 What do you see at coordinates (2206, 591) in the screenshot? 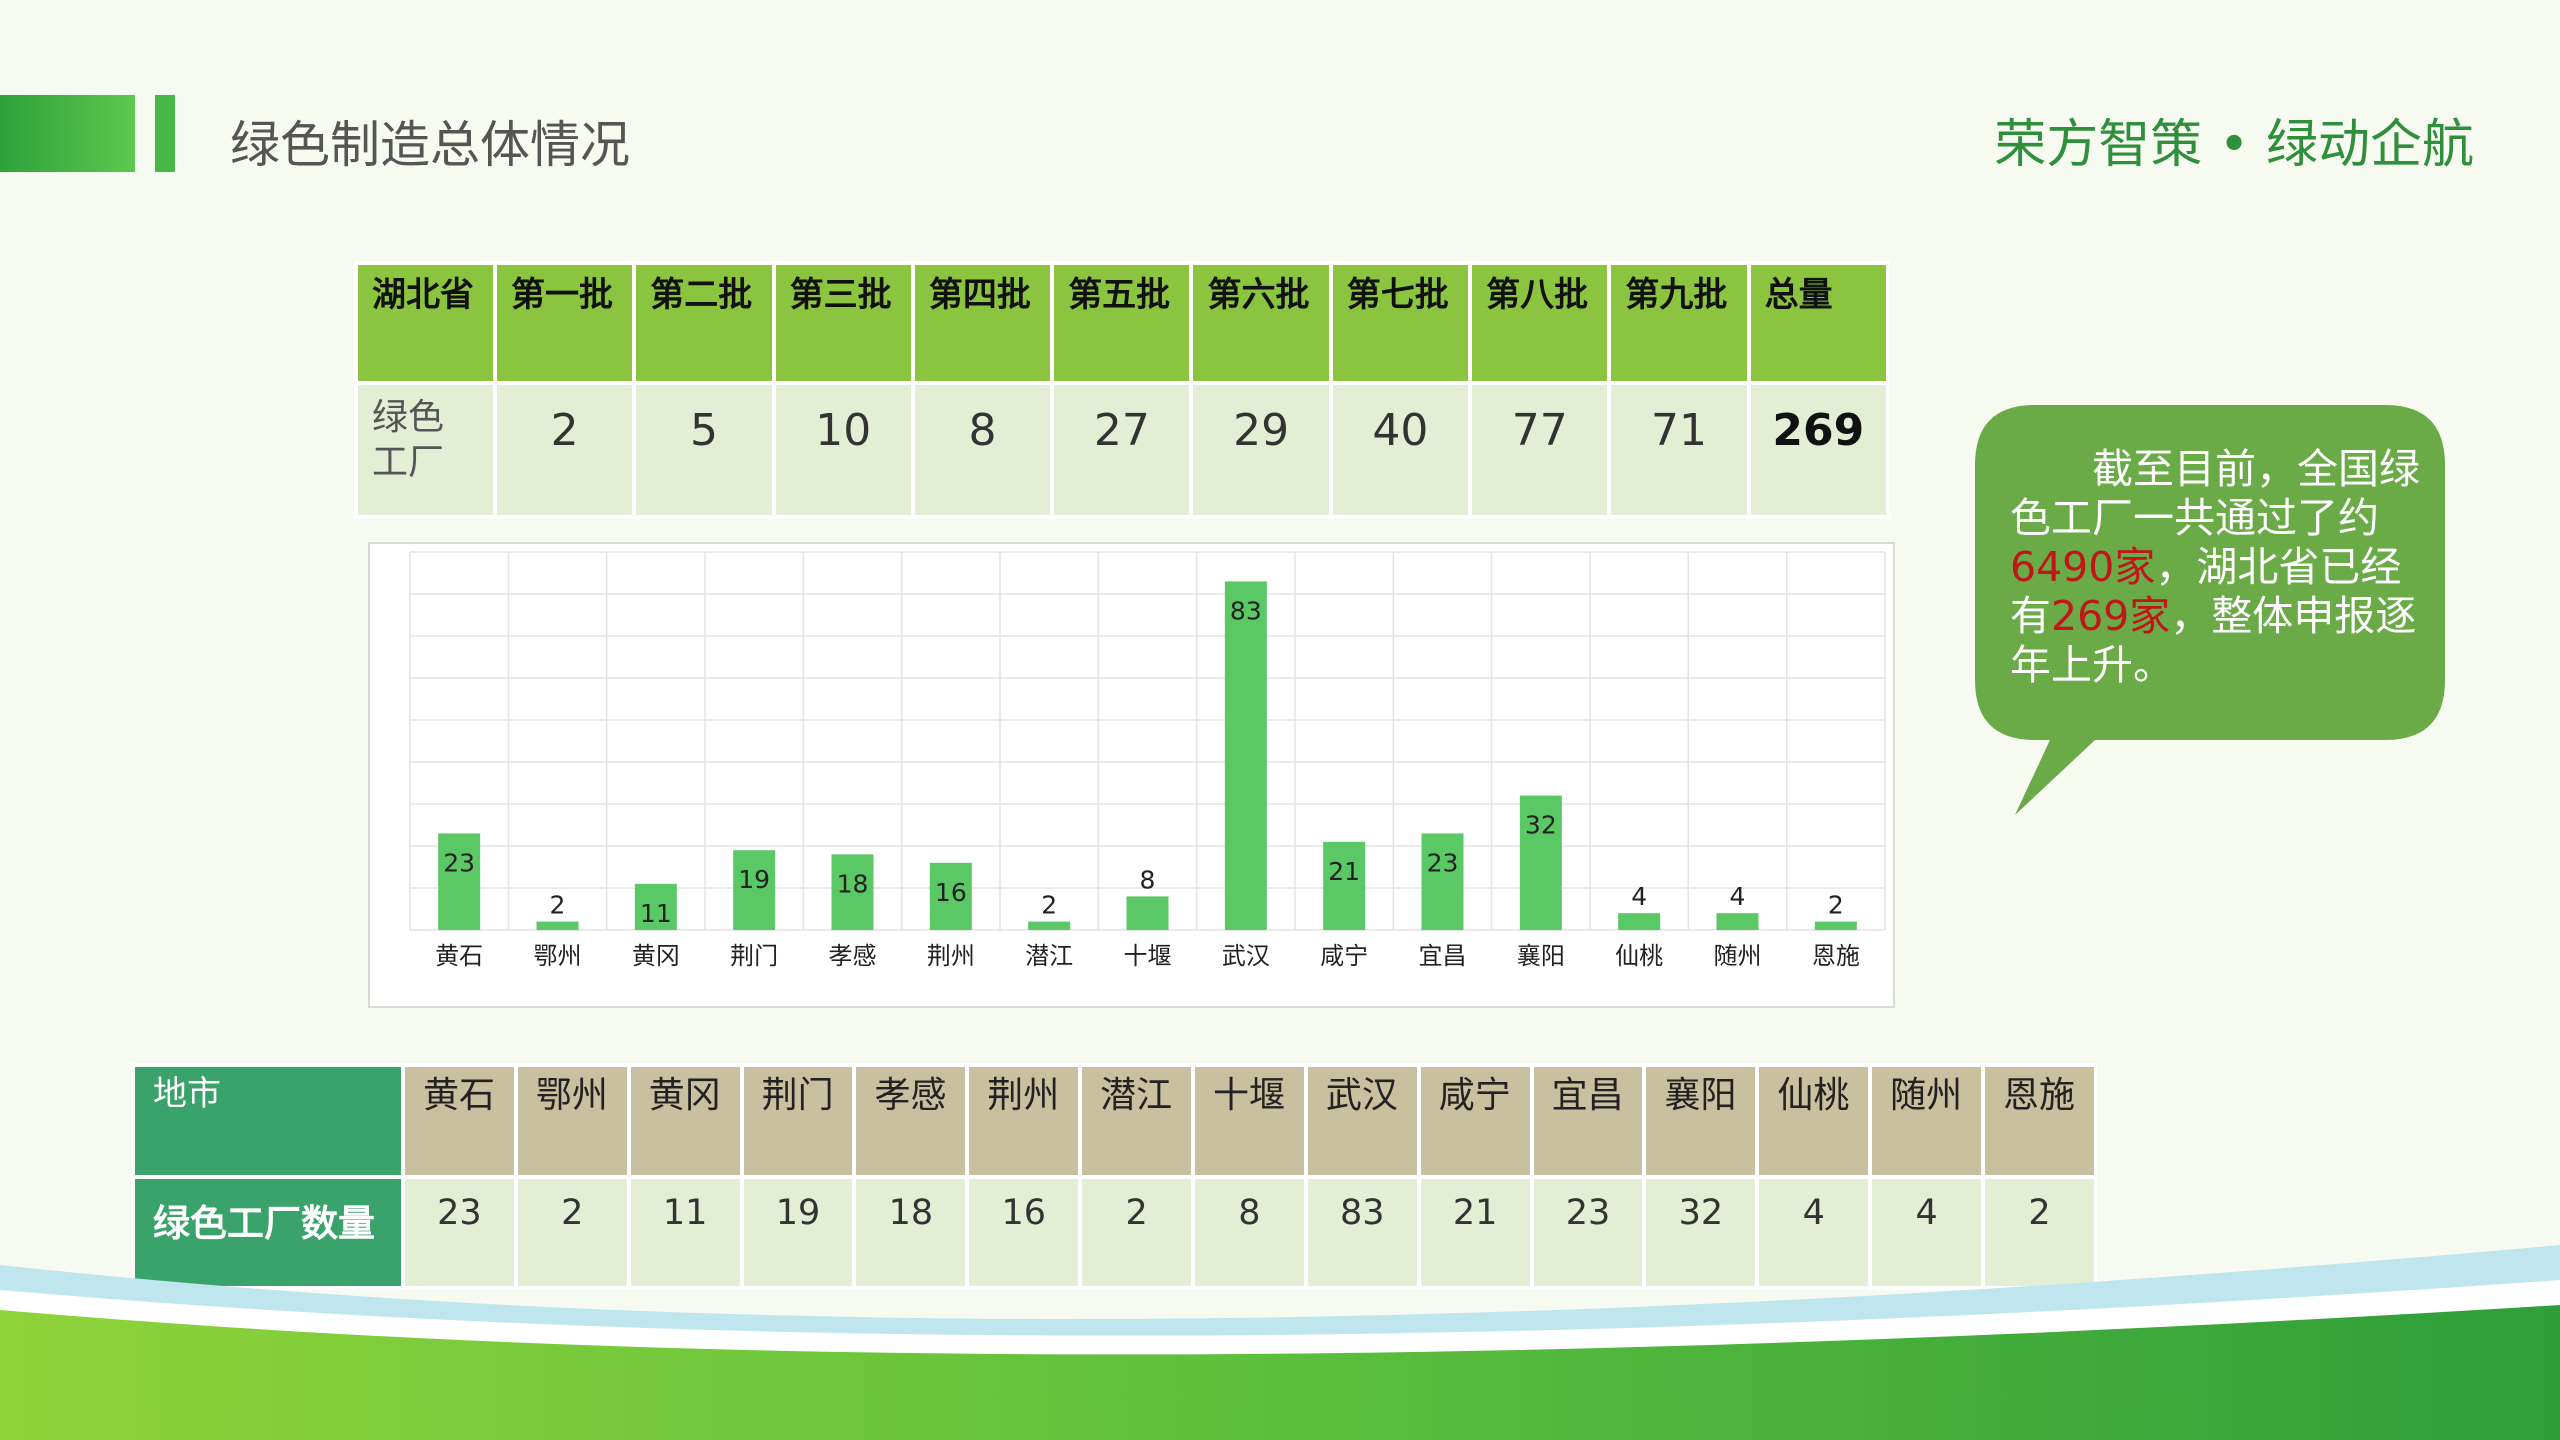
I see `callout-text-2: ，湖北省已经有` at bounding box center [2206, 591].